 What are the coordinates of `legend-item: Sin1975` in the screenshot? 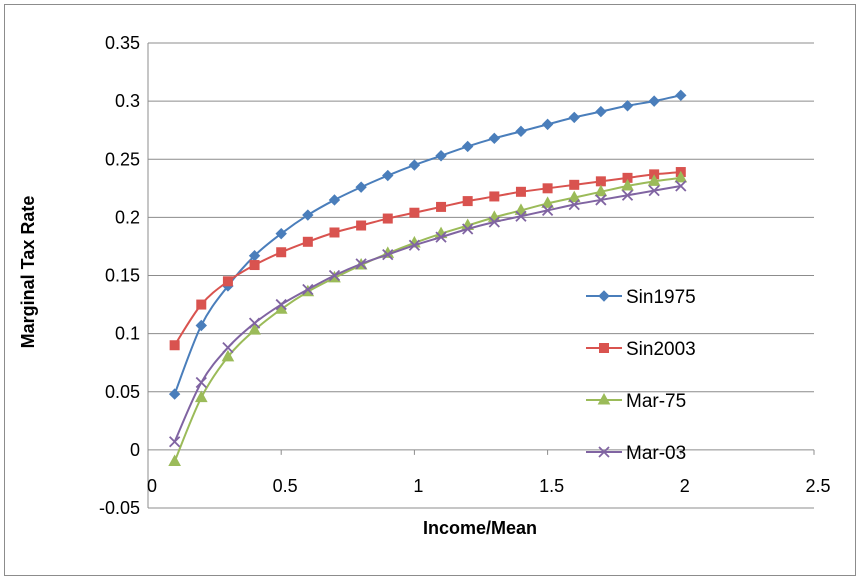 It's located at (641, 297).